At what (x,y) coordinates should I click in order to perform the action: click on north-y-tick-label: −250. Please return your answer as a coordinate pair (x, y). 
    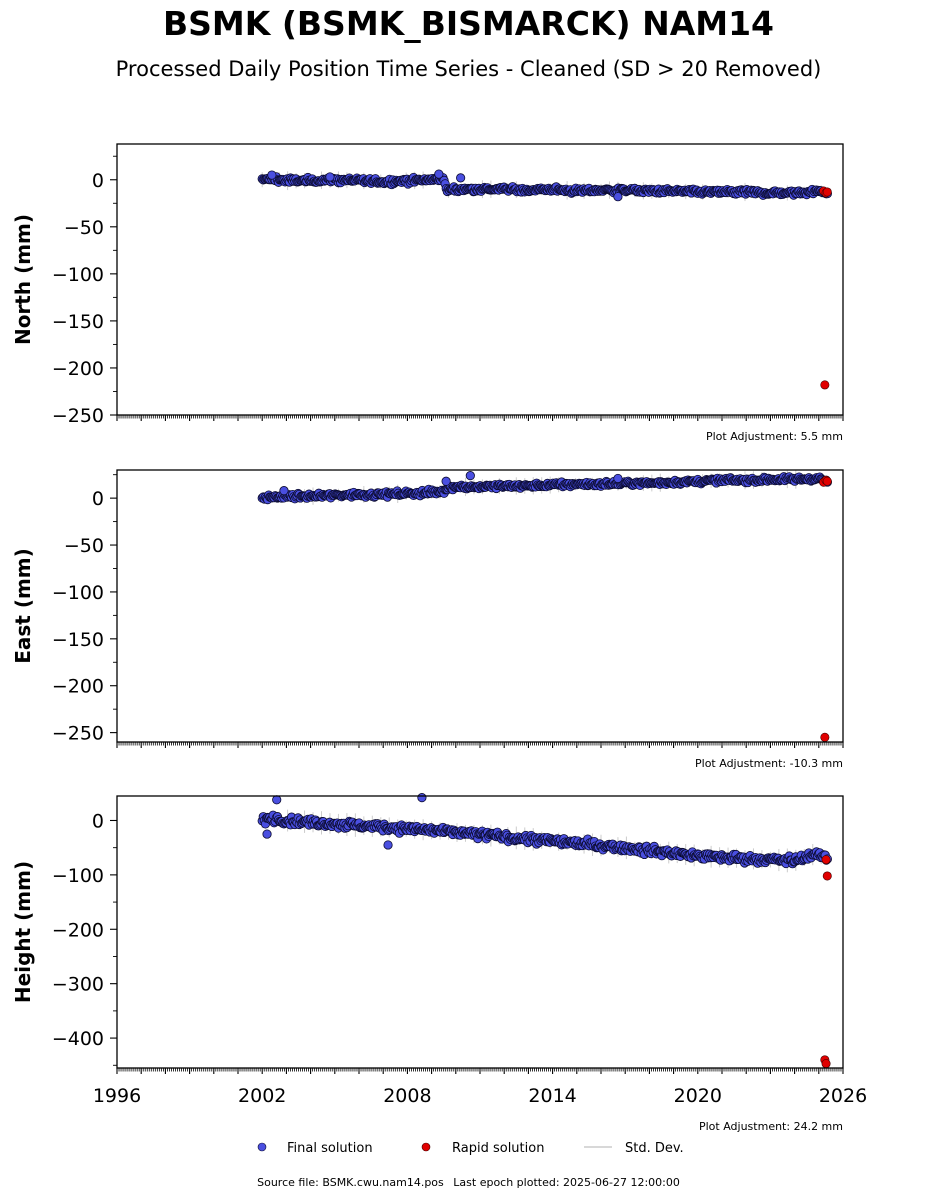
    Looking at the image, I should click on (78, 416).